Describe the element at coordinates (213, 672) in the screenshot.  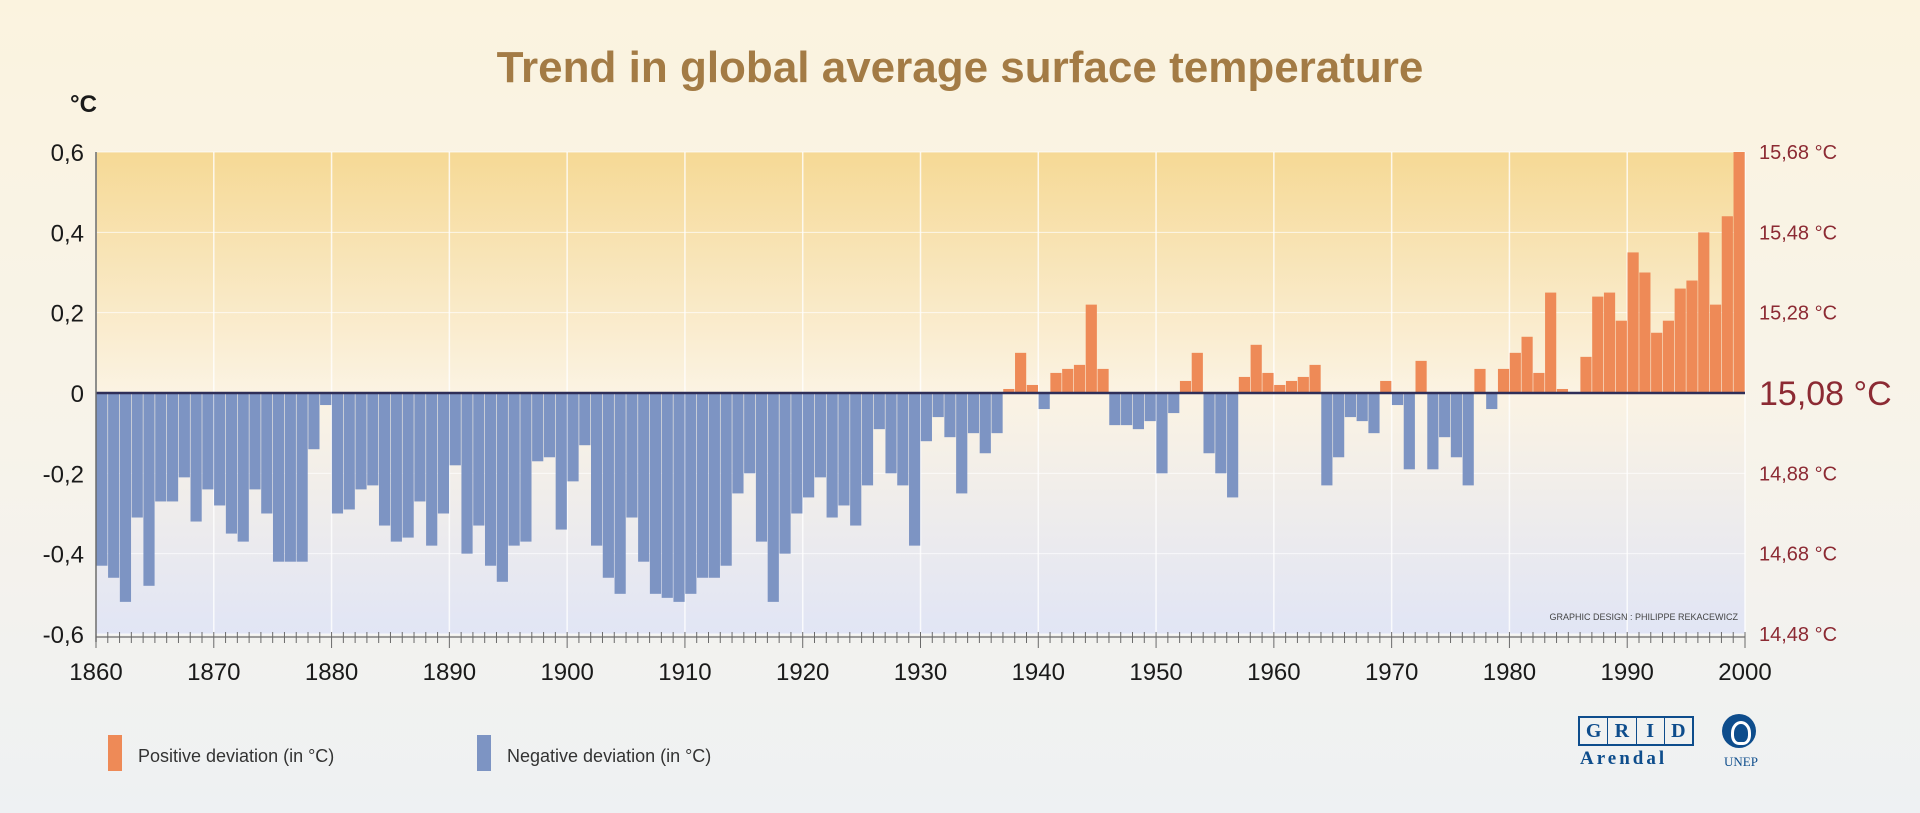
I see `x-tick-label: 1870` at that location.